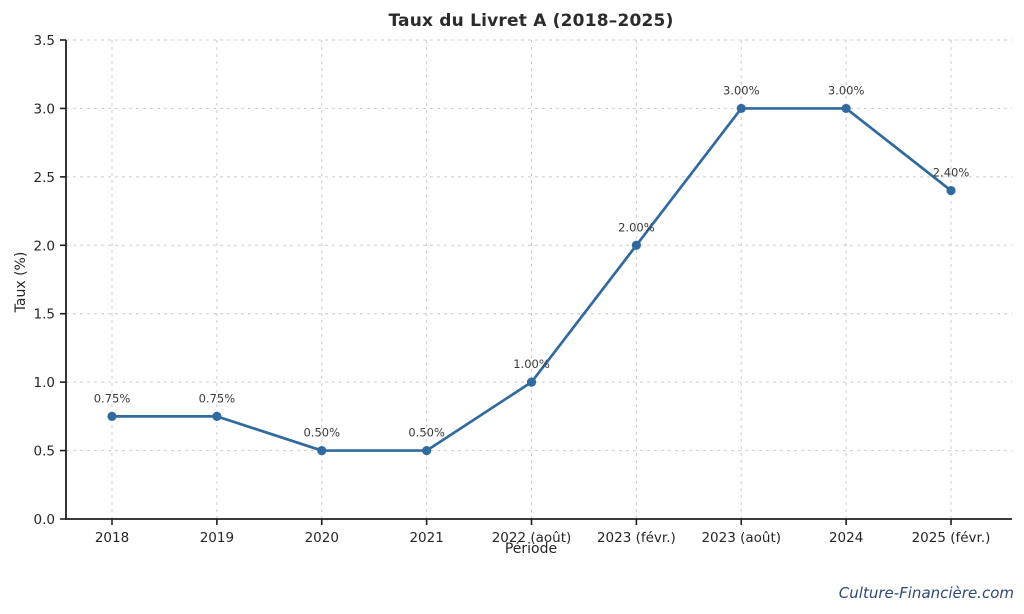  Describe the element at coordinates (951, 538) in the screenshot. I see `x-tick-label: 2025 (févr.)` at that location.